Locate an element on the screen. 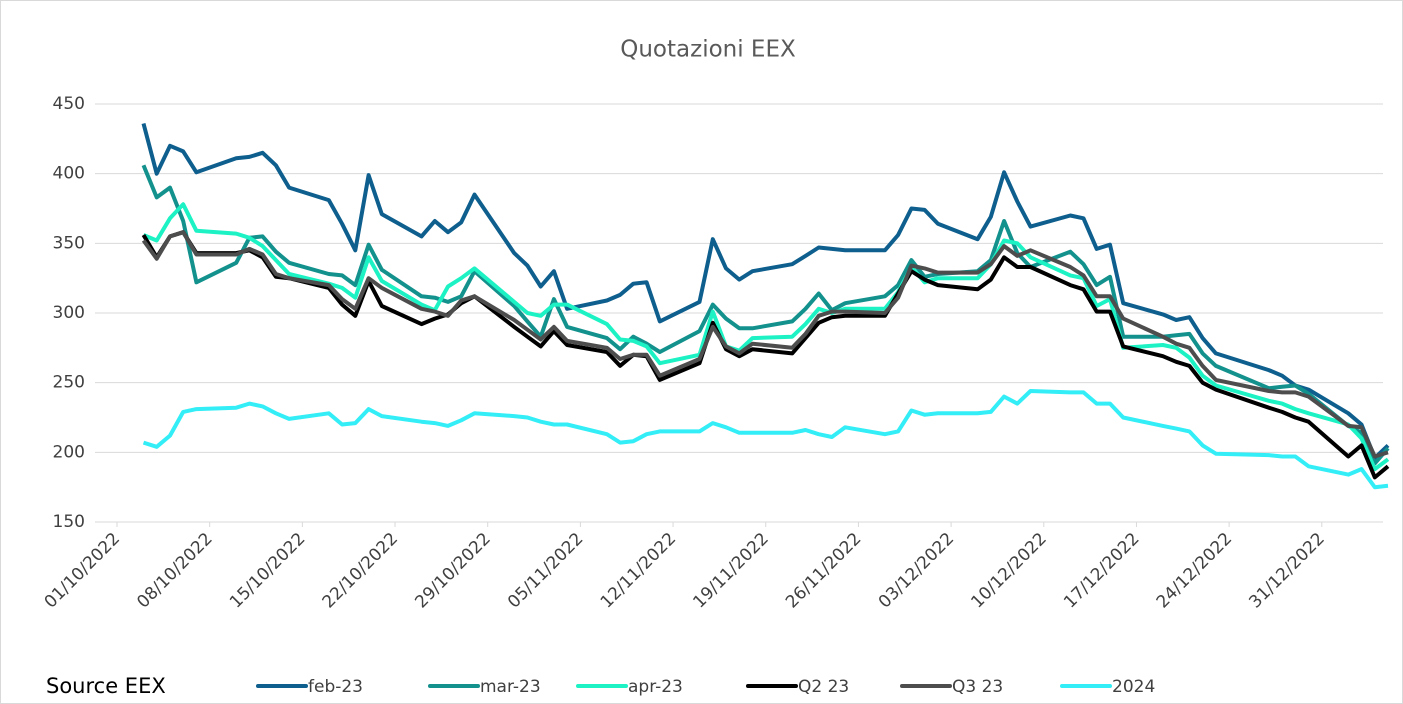 This screenshot has height=704, width=1403. y-tick-label: 400 is located at coordinates (69, 174).